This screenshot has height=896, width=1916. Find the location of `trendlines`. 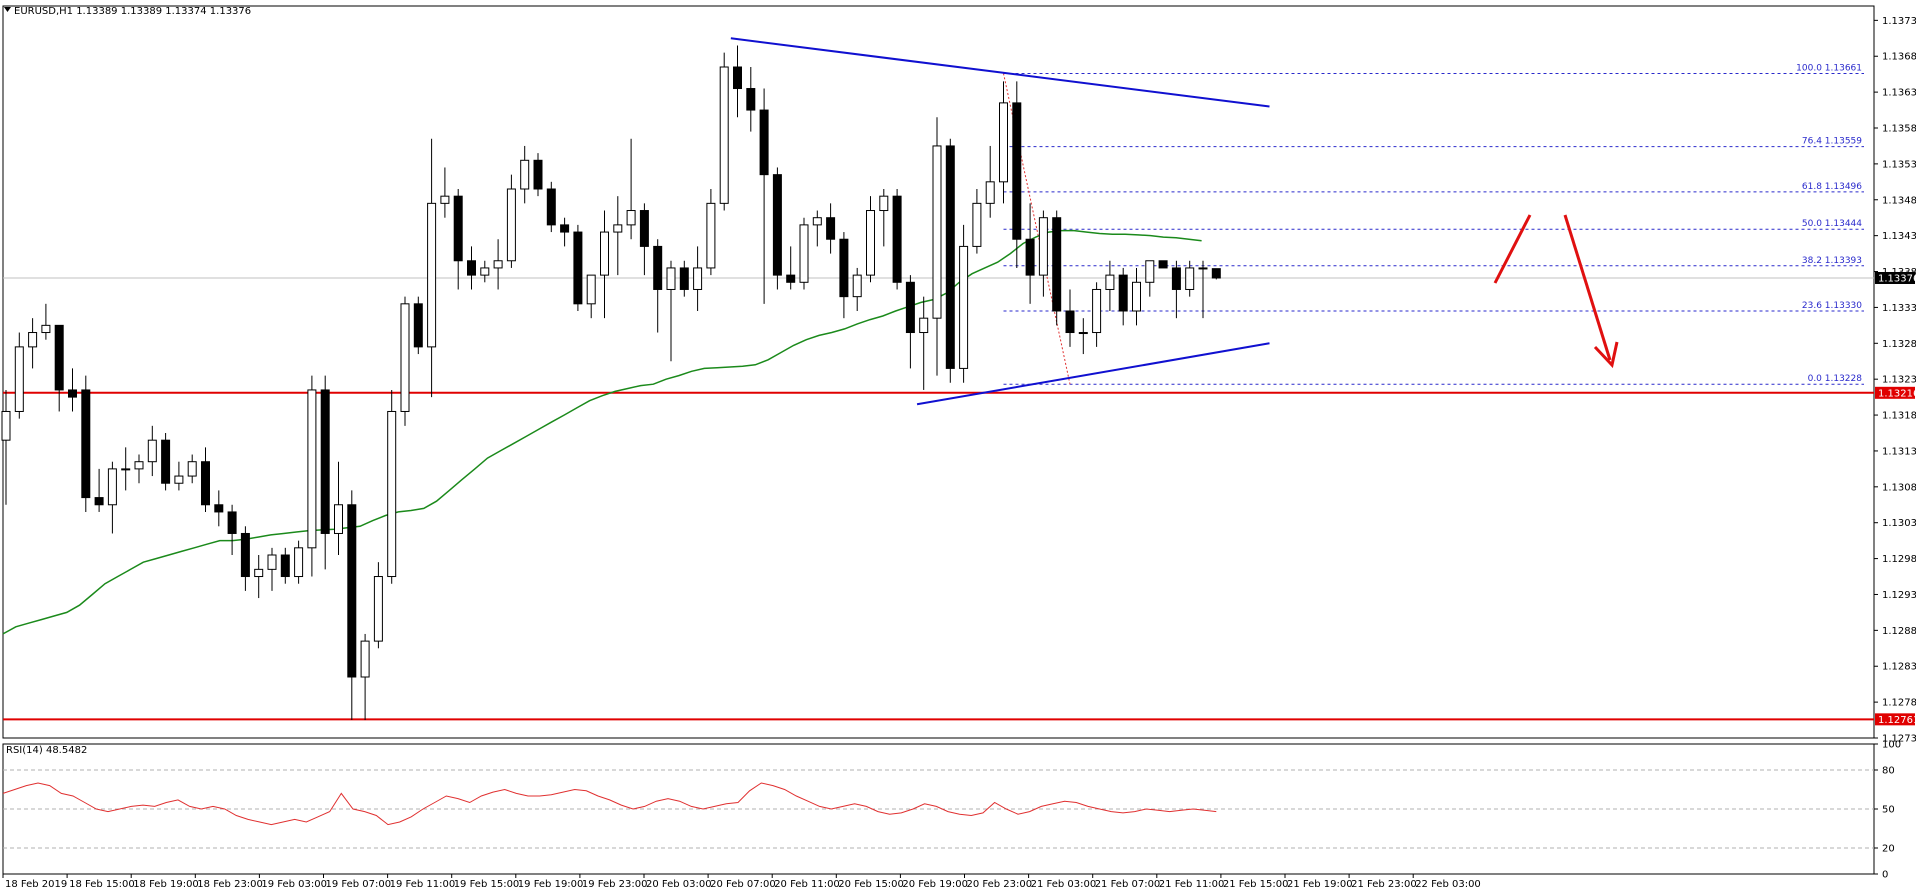

trendlines is located at coordinates (1000, 221).